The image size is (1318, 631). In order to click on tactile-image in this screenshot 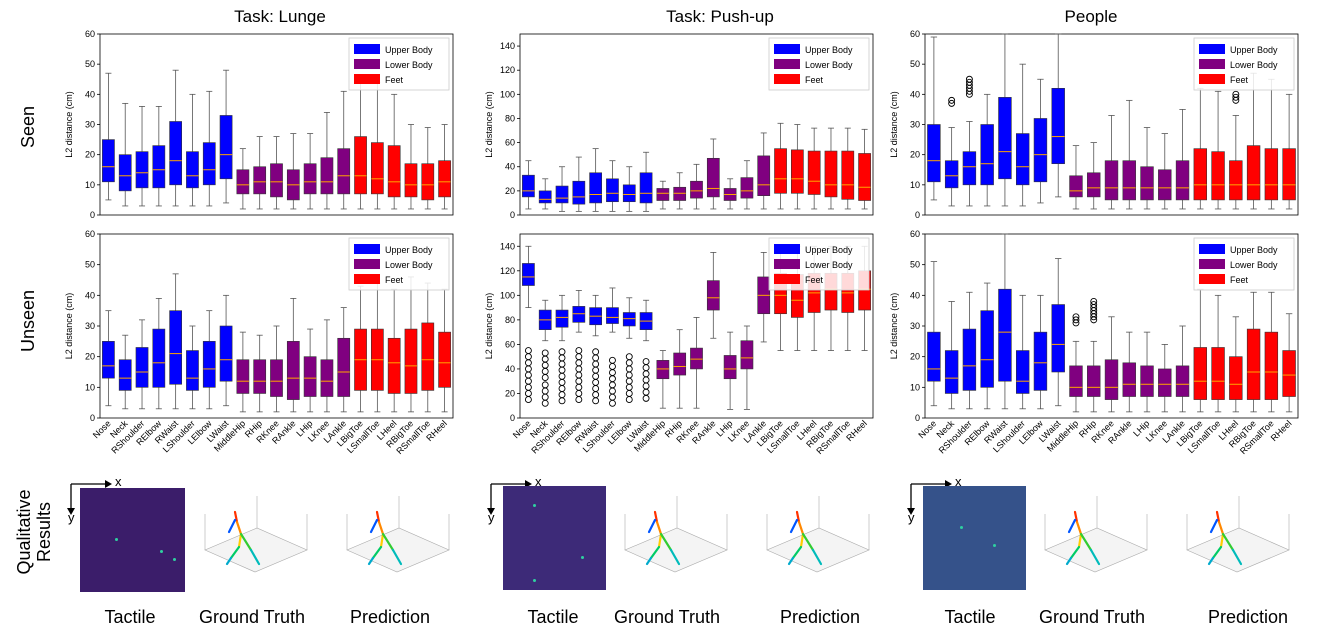, I will do `click(974, 538)`.